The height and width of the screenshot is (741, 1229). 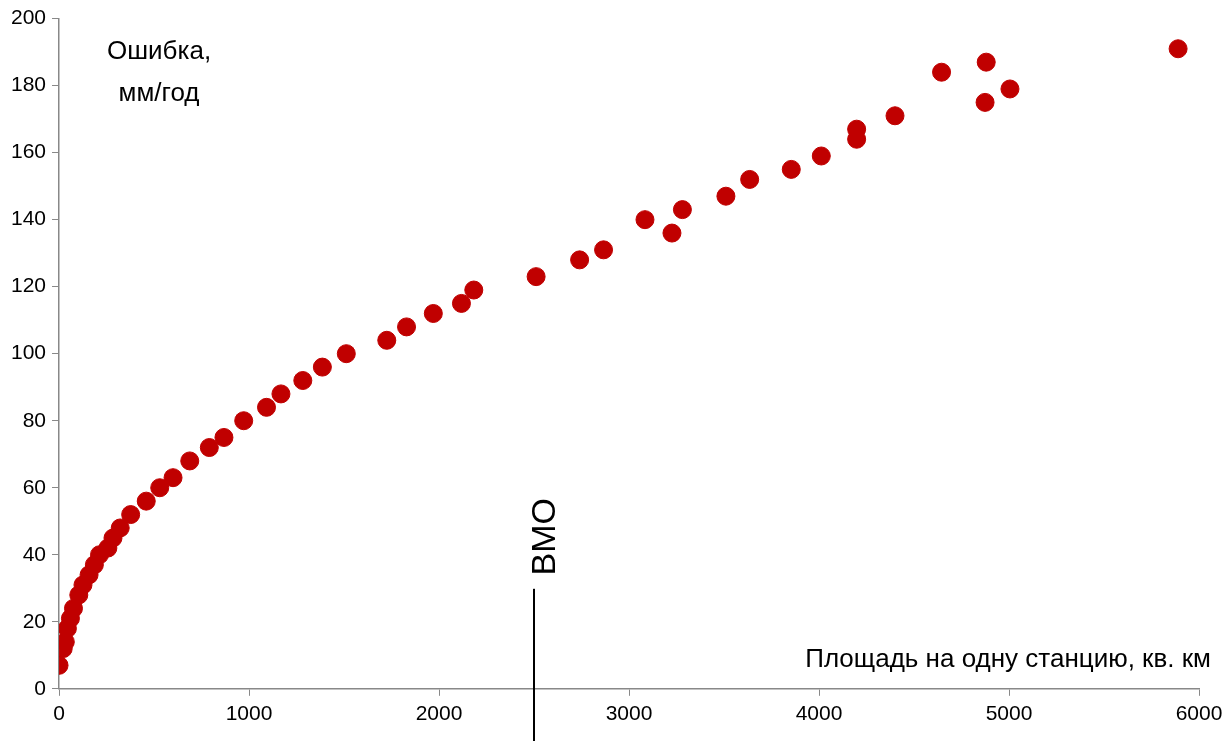 What do you see at coordinates (819, 713) in the screenshot?
I see `x-tick-label: 4000` at bounding box center [819, 713].